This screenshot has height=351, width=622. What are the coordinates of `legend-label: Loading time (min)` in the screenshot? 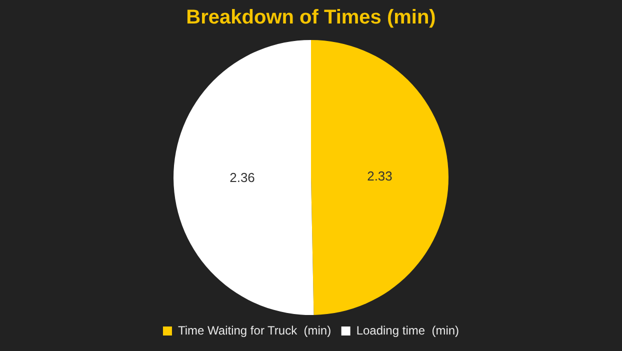 It's located at (408, 330).